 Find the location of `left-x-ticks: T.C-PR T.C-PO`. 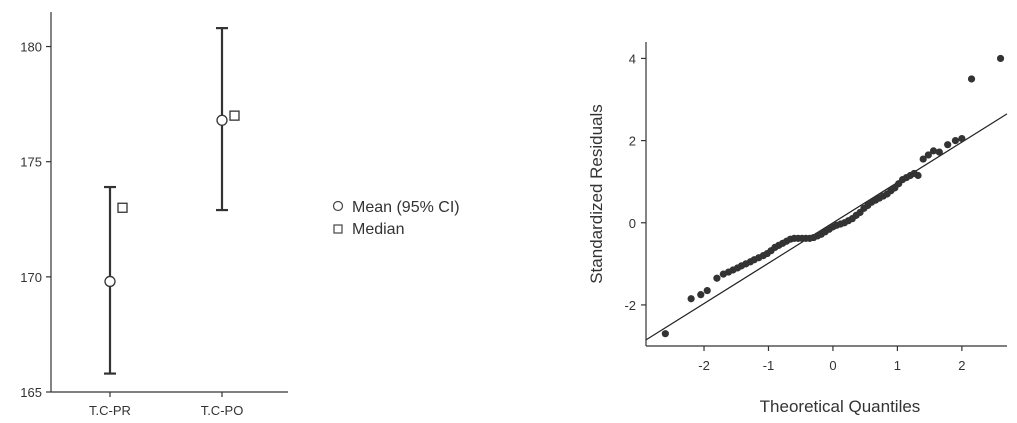

left-x-ticks: T.C-PR T.C-PO is located at coordinates (166, 405).